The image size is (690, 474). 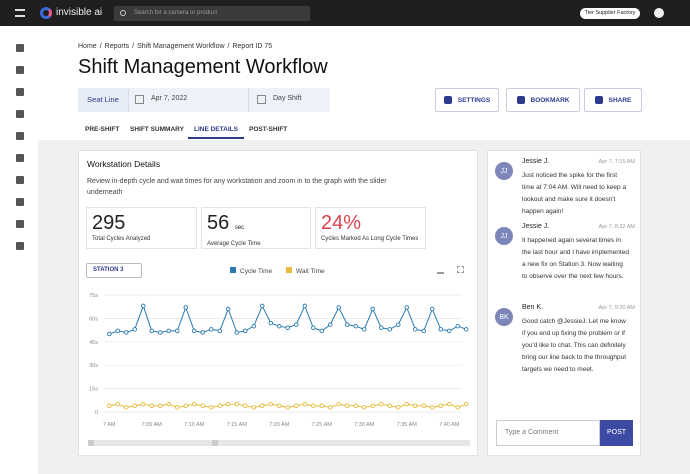 I want to click on share-button: SHARE, so click(x=613, y=100).